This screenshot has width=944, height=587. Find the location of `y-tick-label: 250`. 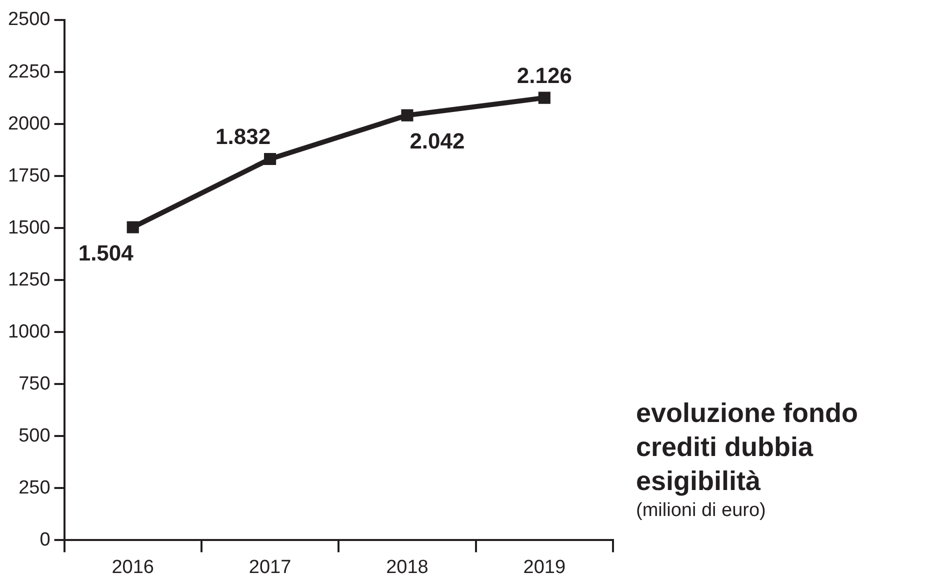

y-tick-label: 250 is located at coordinates (34, 487).